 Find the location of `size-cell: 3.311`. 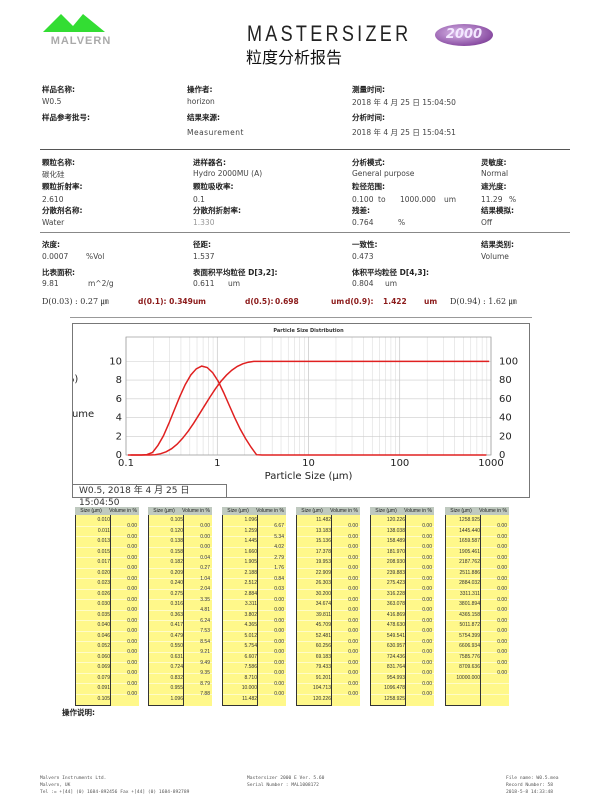

size-cell: 3.311 is located at coordinates (250, 604).